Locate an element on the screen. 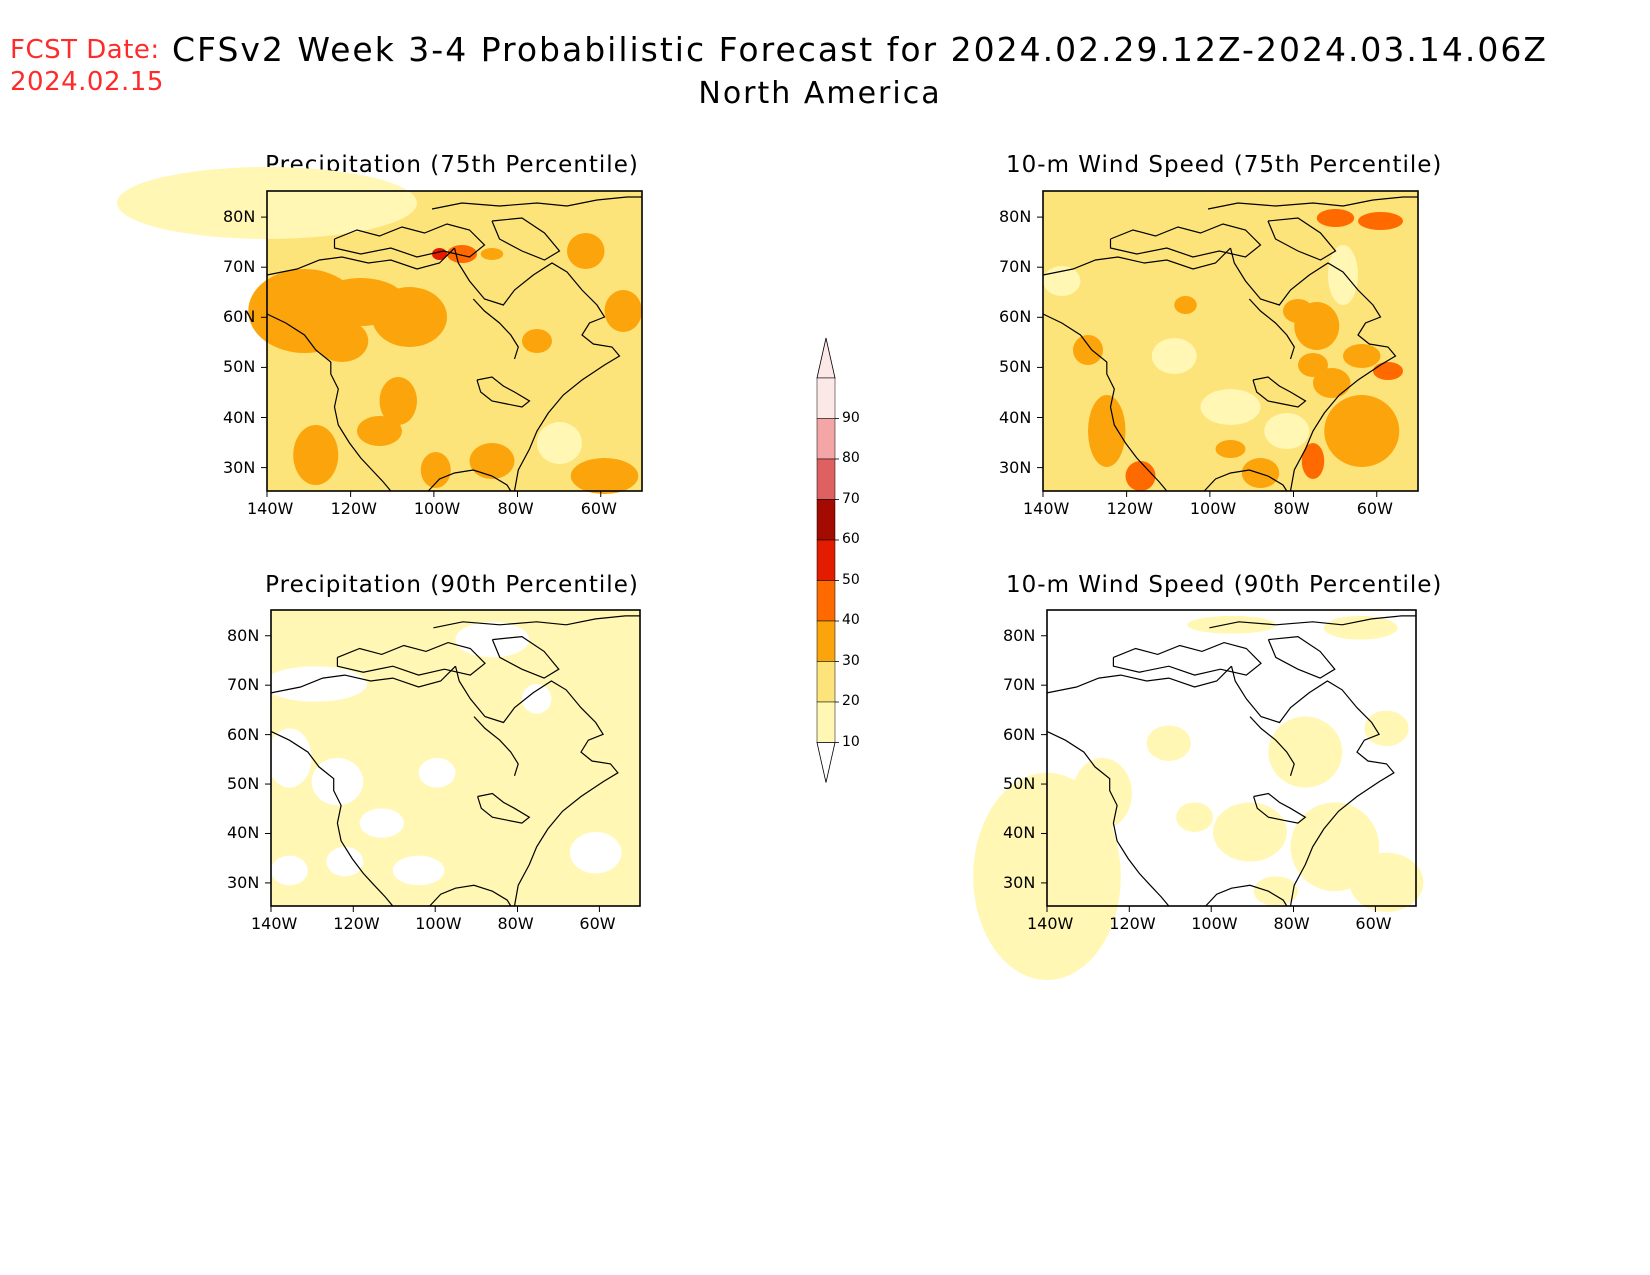  lon-tick-label: 100W is located at coordinates (438, 923).